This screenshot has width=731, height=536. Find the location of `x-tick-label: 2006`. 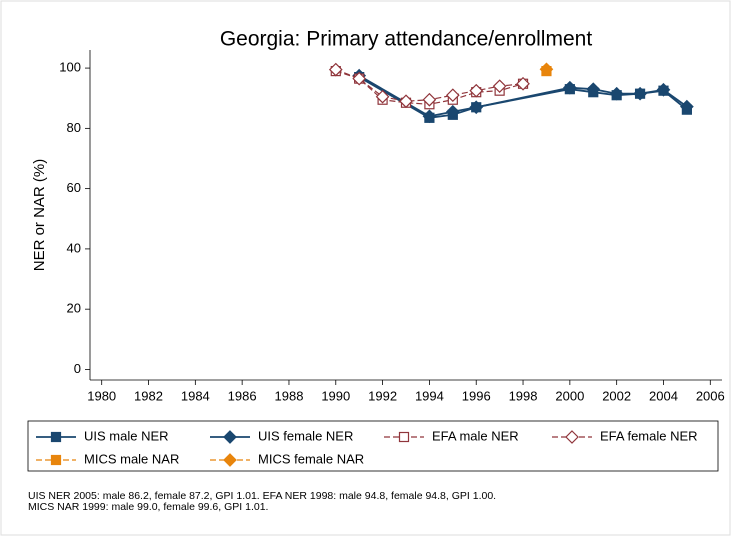

x-tick-label: 2006 is located at coordinates (710, 395).